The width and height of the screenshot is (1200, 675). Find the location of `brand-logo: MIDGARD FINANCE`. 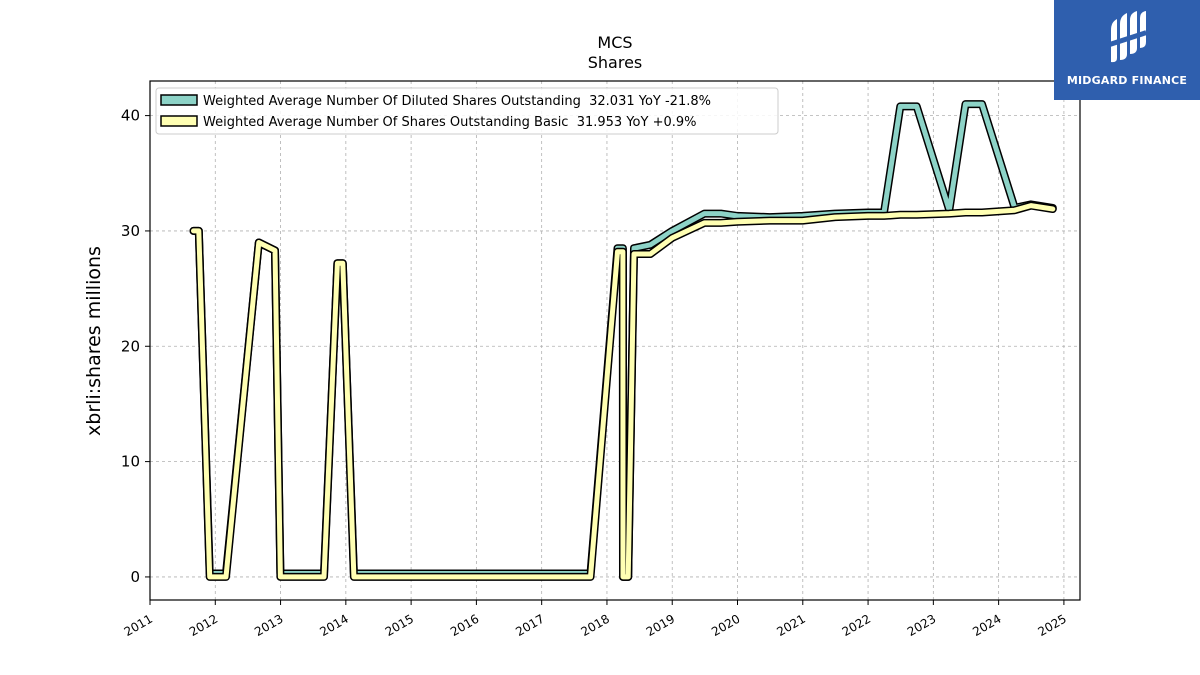

brand-logo: MIDGARD FINANCE is located at coordinates (1127, 50).